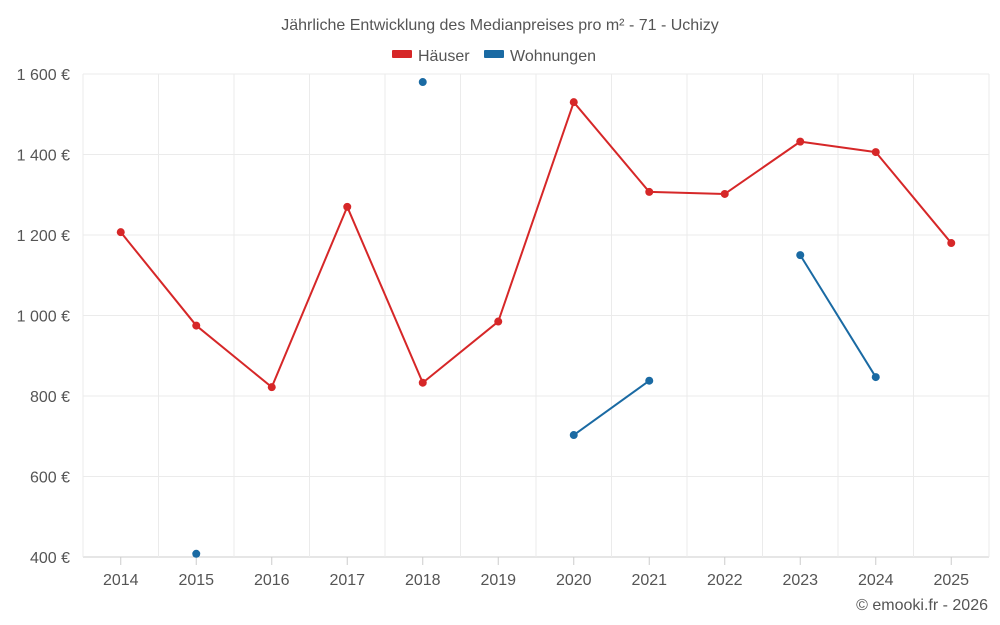 The width and height of the screenshot is (1000, 625). I want to click on legend-swatch-wohnungen, so click(494, 54).